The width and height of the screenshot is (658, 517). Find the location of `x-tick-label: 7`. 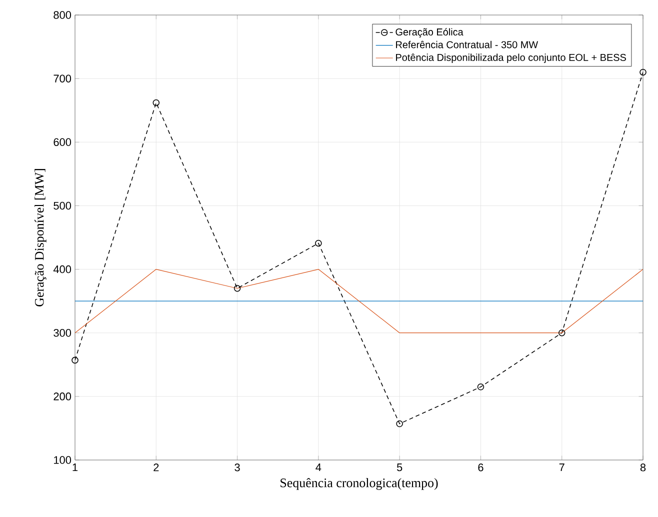

x-tick-label: 7 is located at coordinates (561, 468).